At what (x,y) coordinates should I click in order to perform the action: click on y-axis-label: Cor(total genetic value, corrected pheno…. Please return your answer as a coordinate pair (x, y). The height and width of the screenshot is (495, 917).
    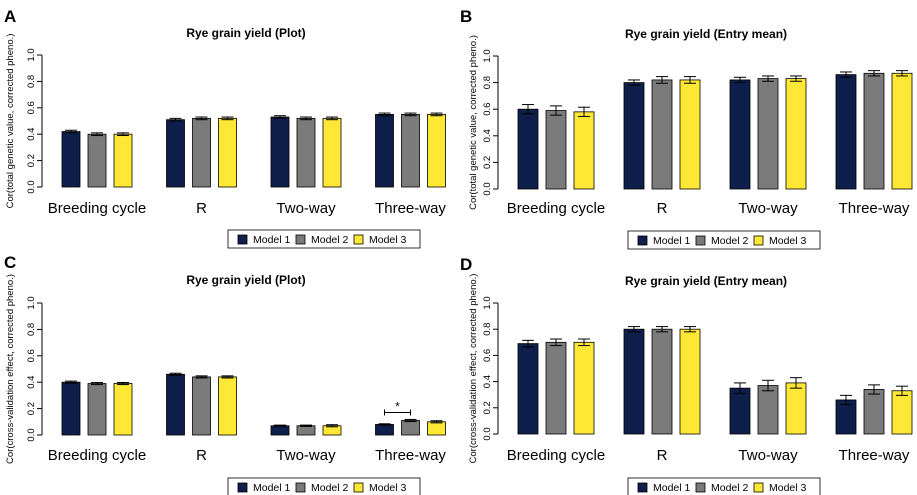
    Looking at the image, I should click on (10, 121).